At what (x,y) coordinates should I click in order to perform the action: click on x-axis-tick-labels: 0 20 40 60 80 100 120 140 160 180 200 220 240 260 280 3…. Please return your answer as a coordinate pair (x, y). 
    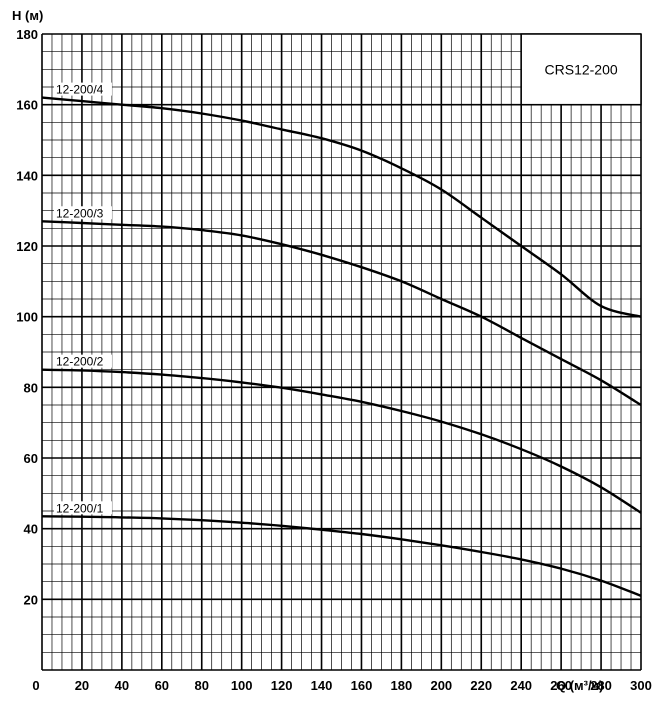
    Looking at the image, I should click on (341, 685).